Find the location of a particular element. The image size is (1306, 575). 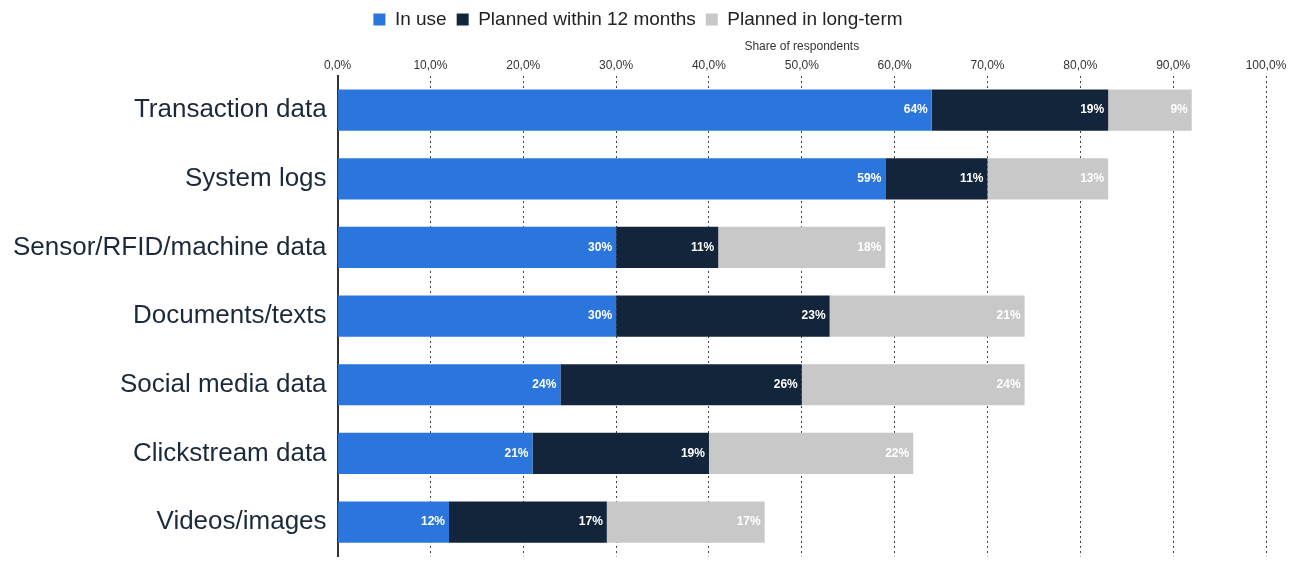

data-label: 24% is located at coordinates (544, 384).